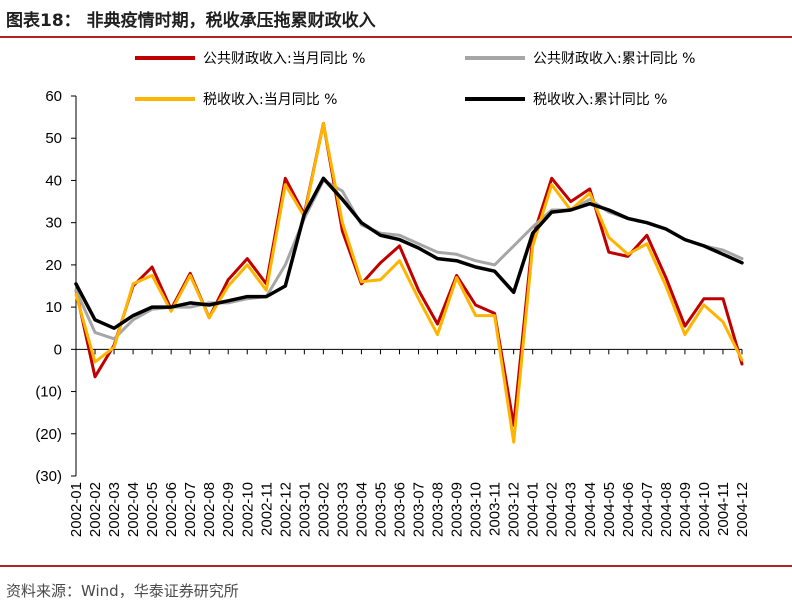  I want to click on y-tick-label: 30, so click(53, 223).